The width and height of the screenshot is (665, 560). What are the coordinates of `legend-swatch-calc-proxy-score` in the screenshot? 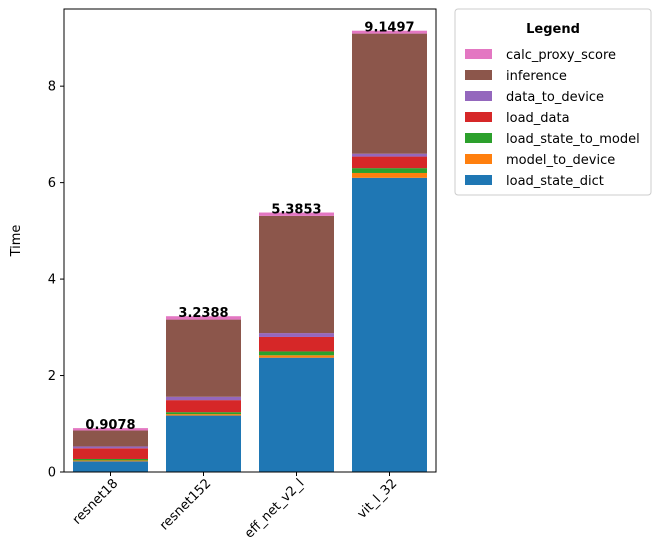 It's located at (478, 54).